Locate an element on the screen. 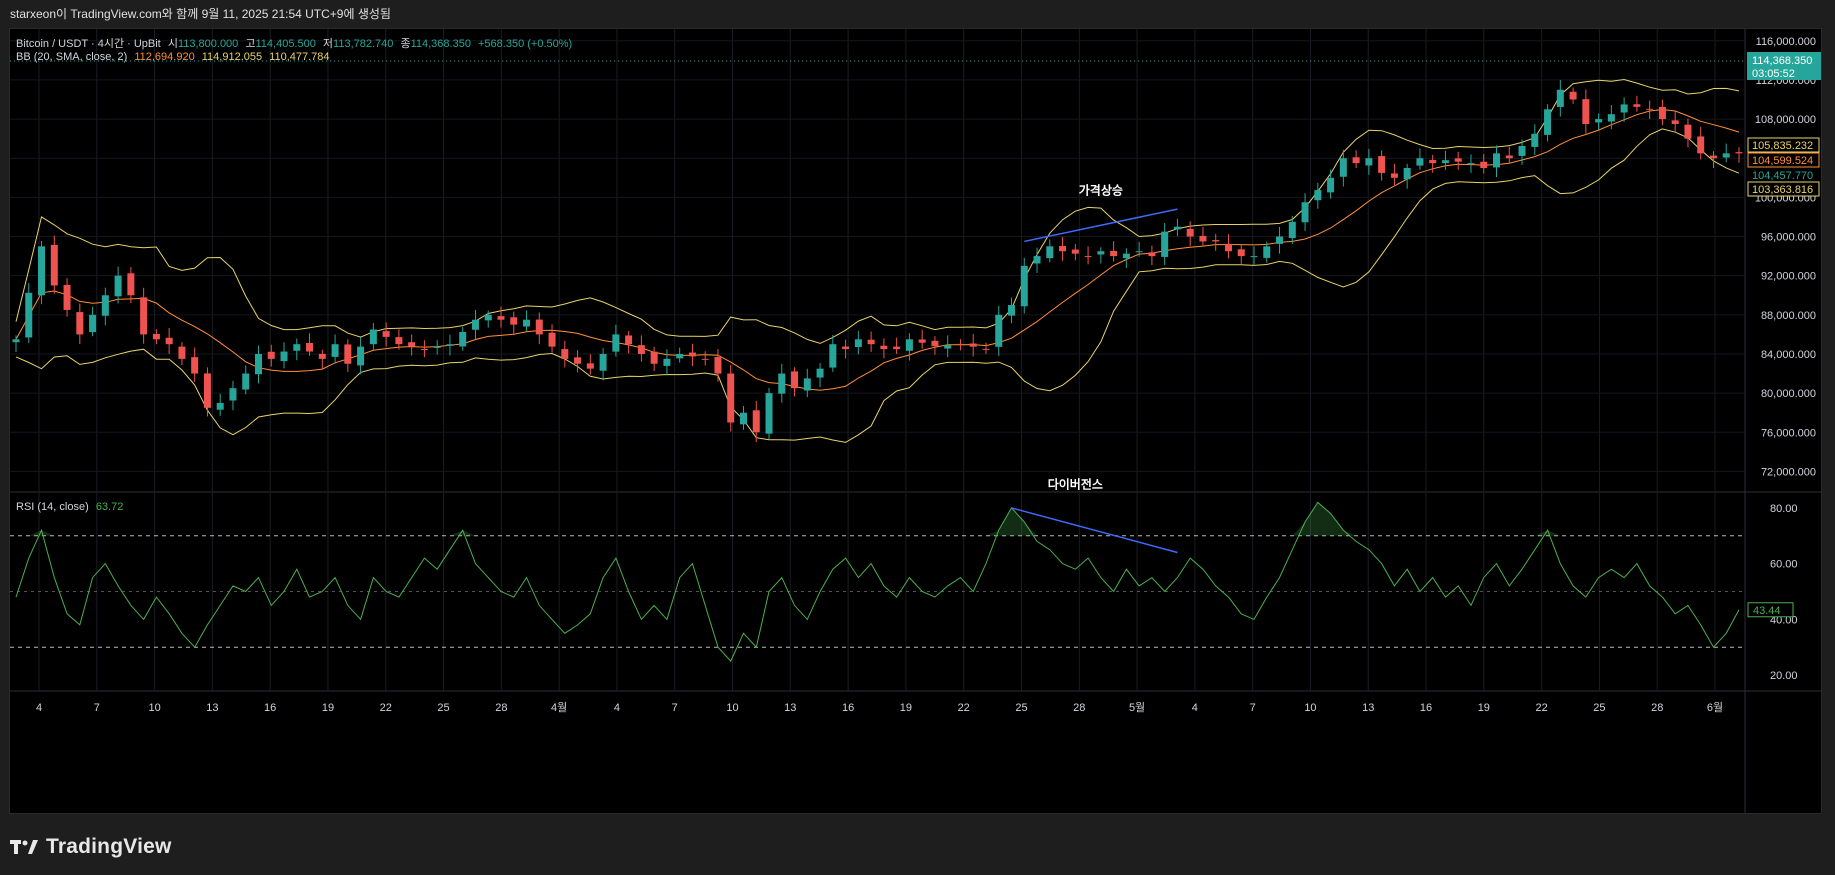 This screenshot has height=875, width=1835. rsi-current-tag: 43.44 is located at coordinates (1767, 611).